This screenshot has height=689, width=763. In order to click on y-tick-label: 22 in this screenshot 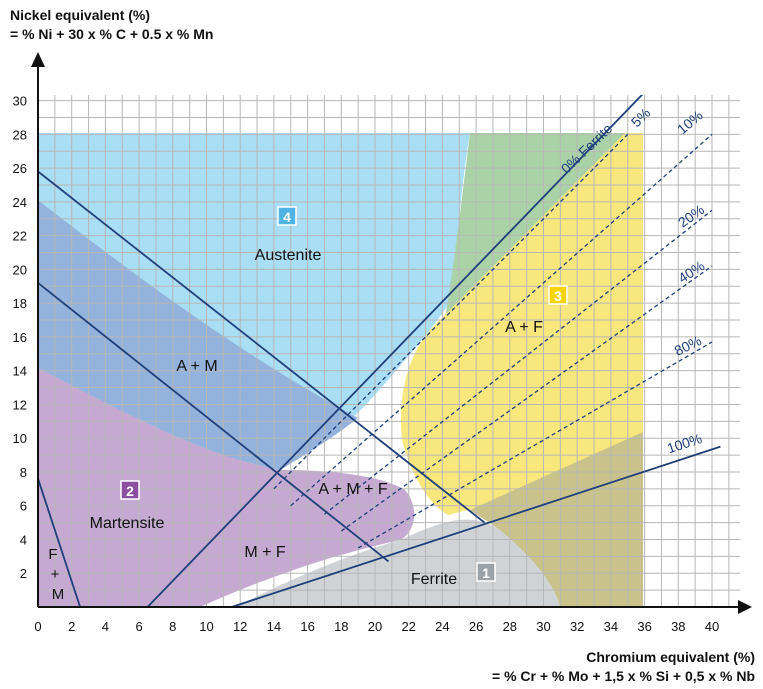, I will do `click(20, 236)`.